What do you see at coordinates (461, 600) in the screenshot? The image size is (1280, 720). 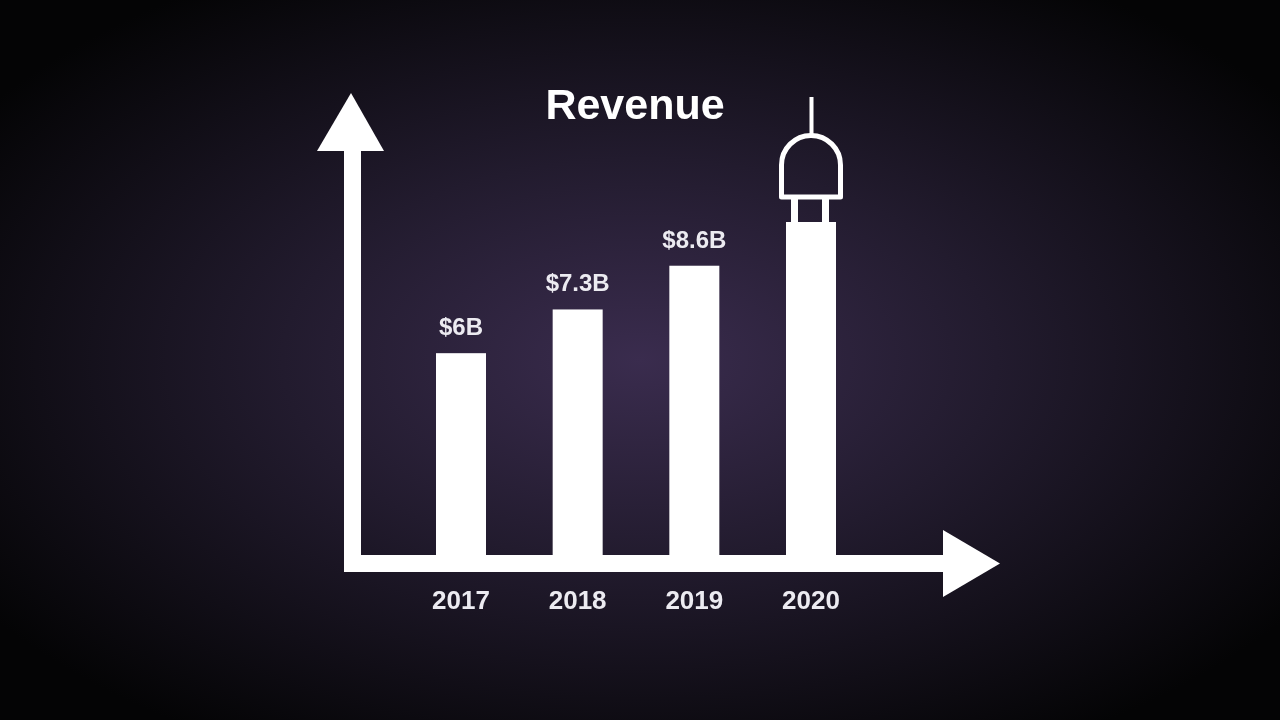 I see `x-tick-label: 2017` at bounding box center [461, 600].